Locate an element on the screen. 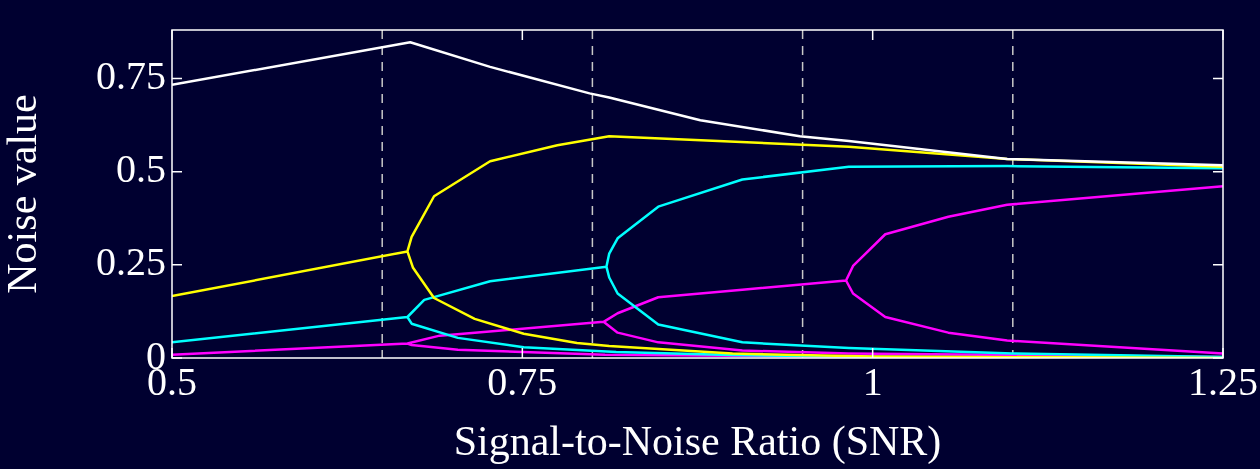  x-tick-label: 1 is located at coordinates (872, 381).